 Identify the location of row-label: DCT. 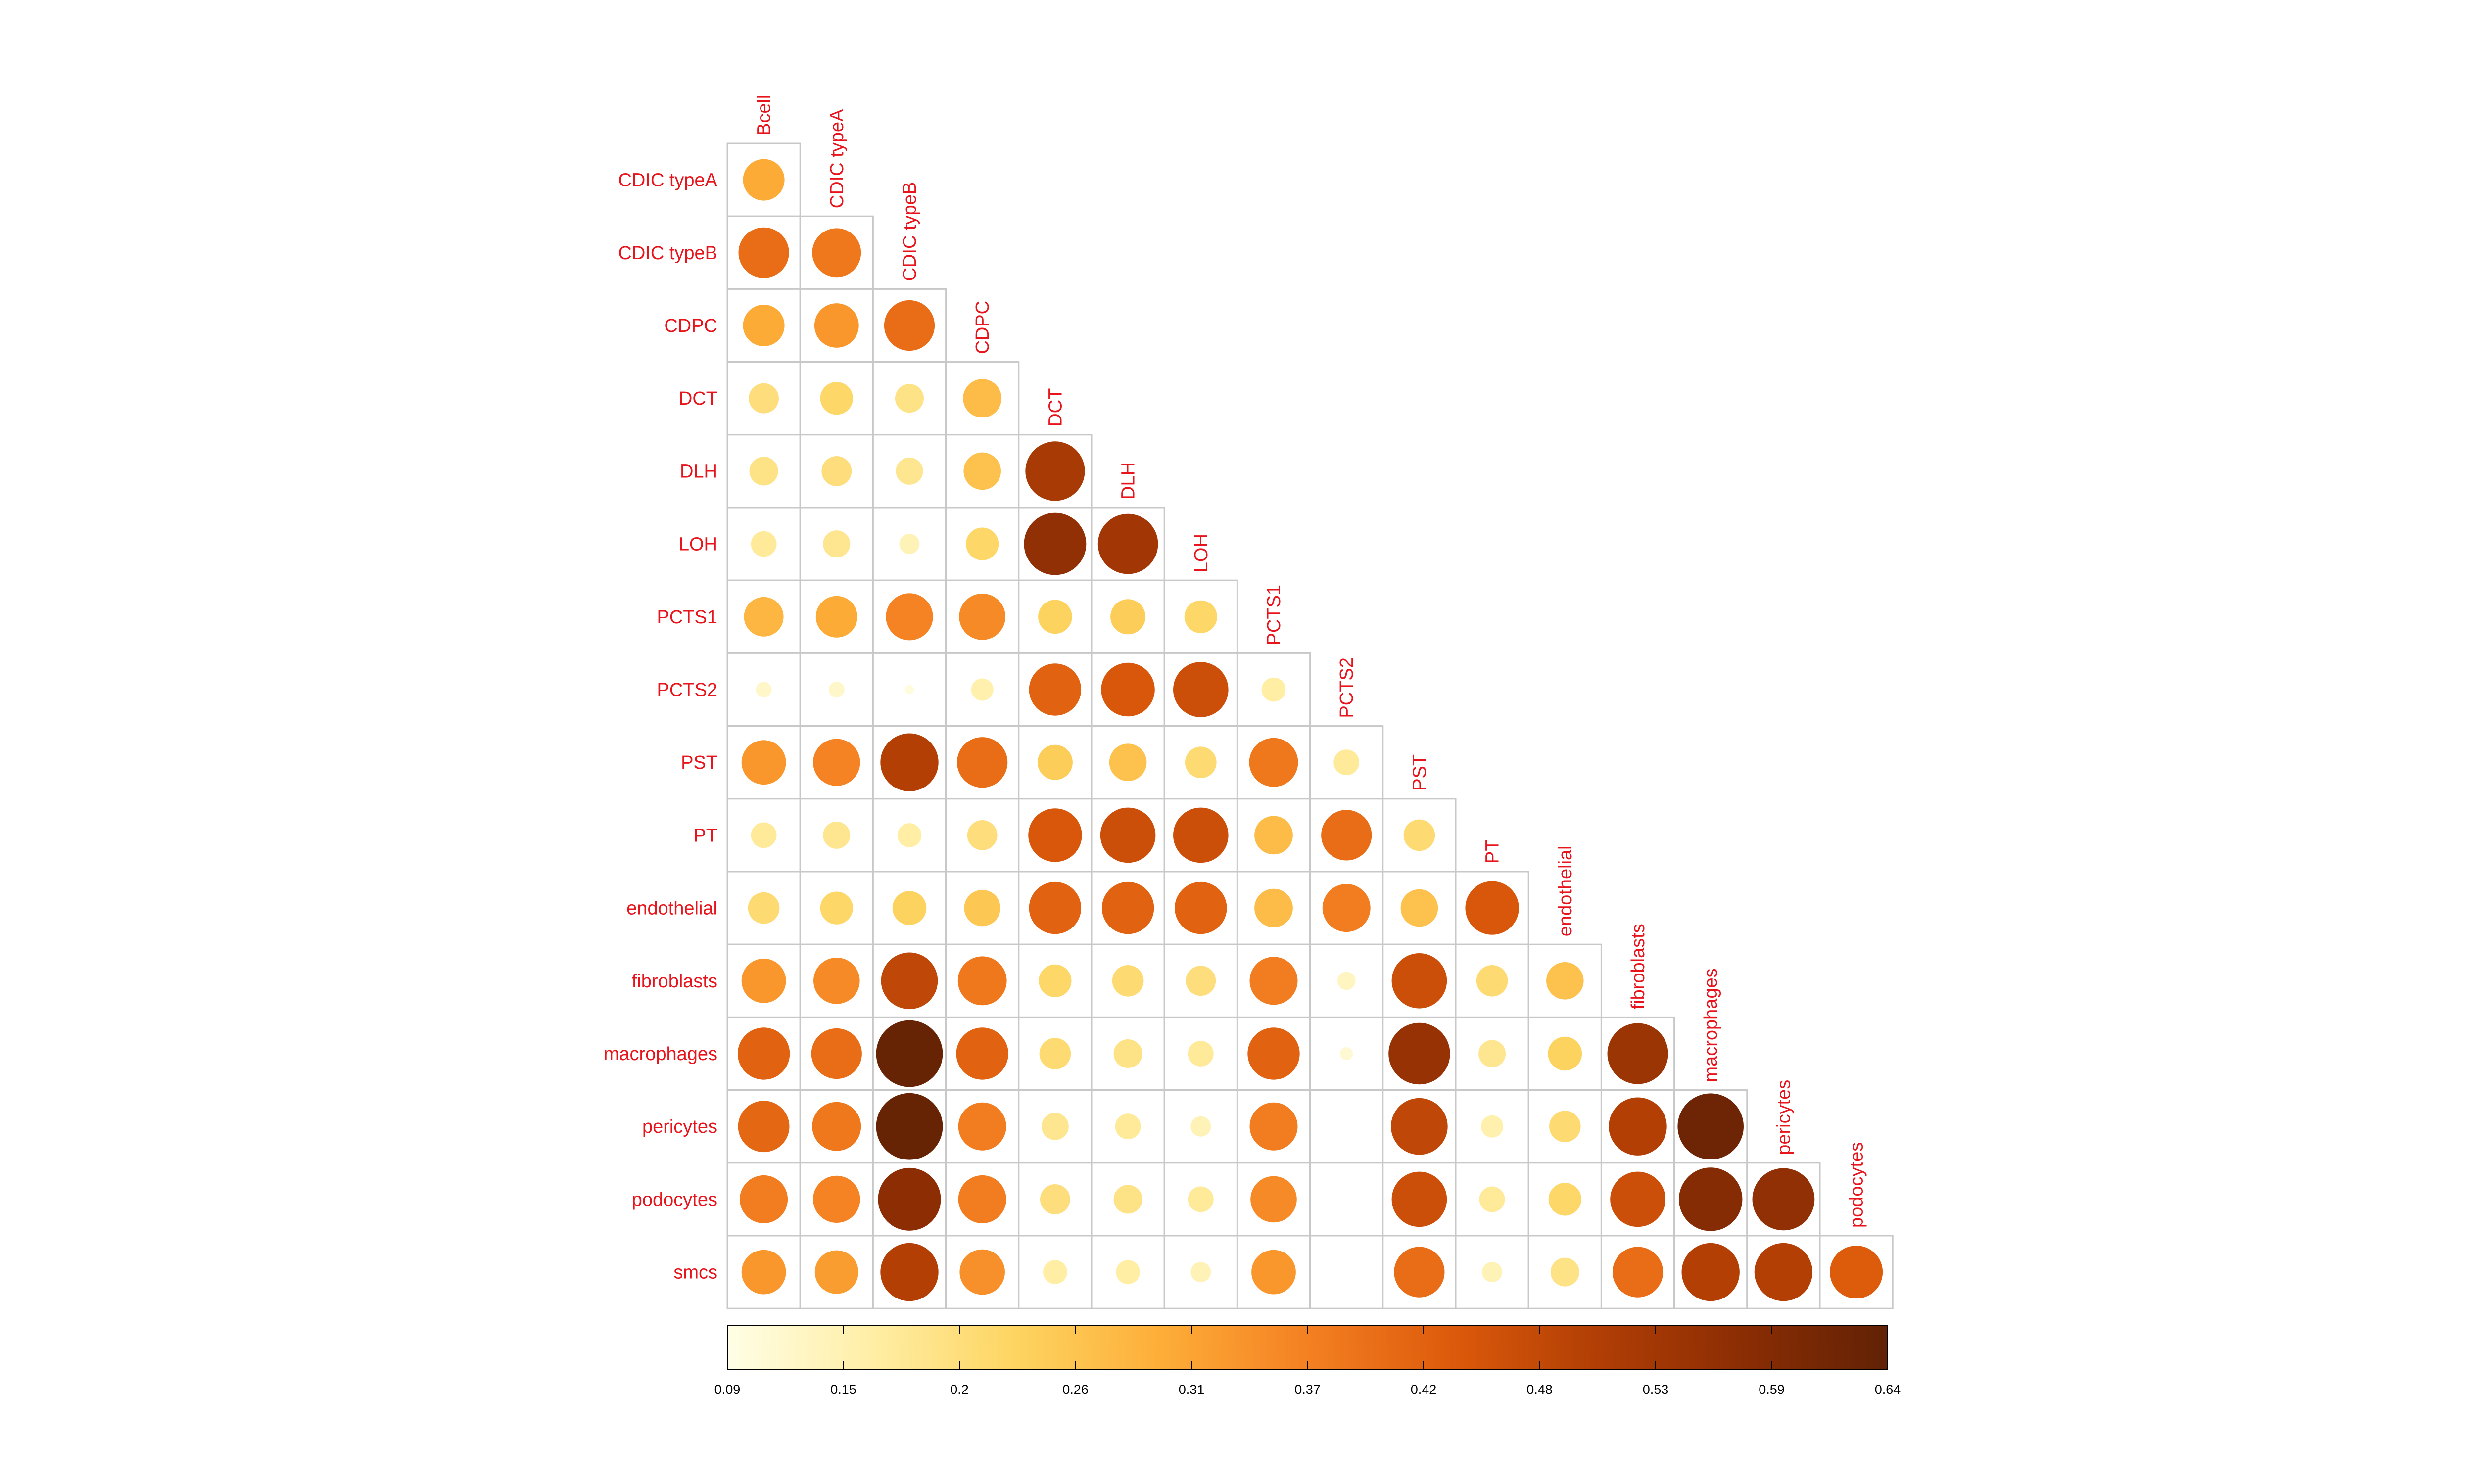
(698, 398).